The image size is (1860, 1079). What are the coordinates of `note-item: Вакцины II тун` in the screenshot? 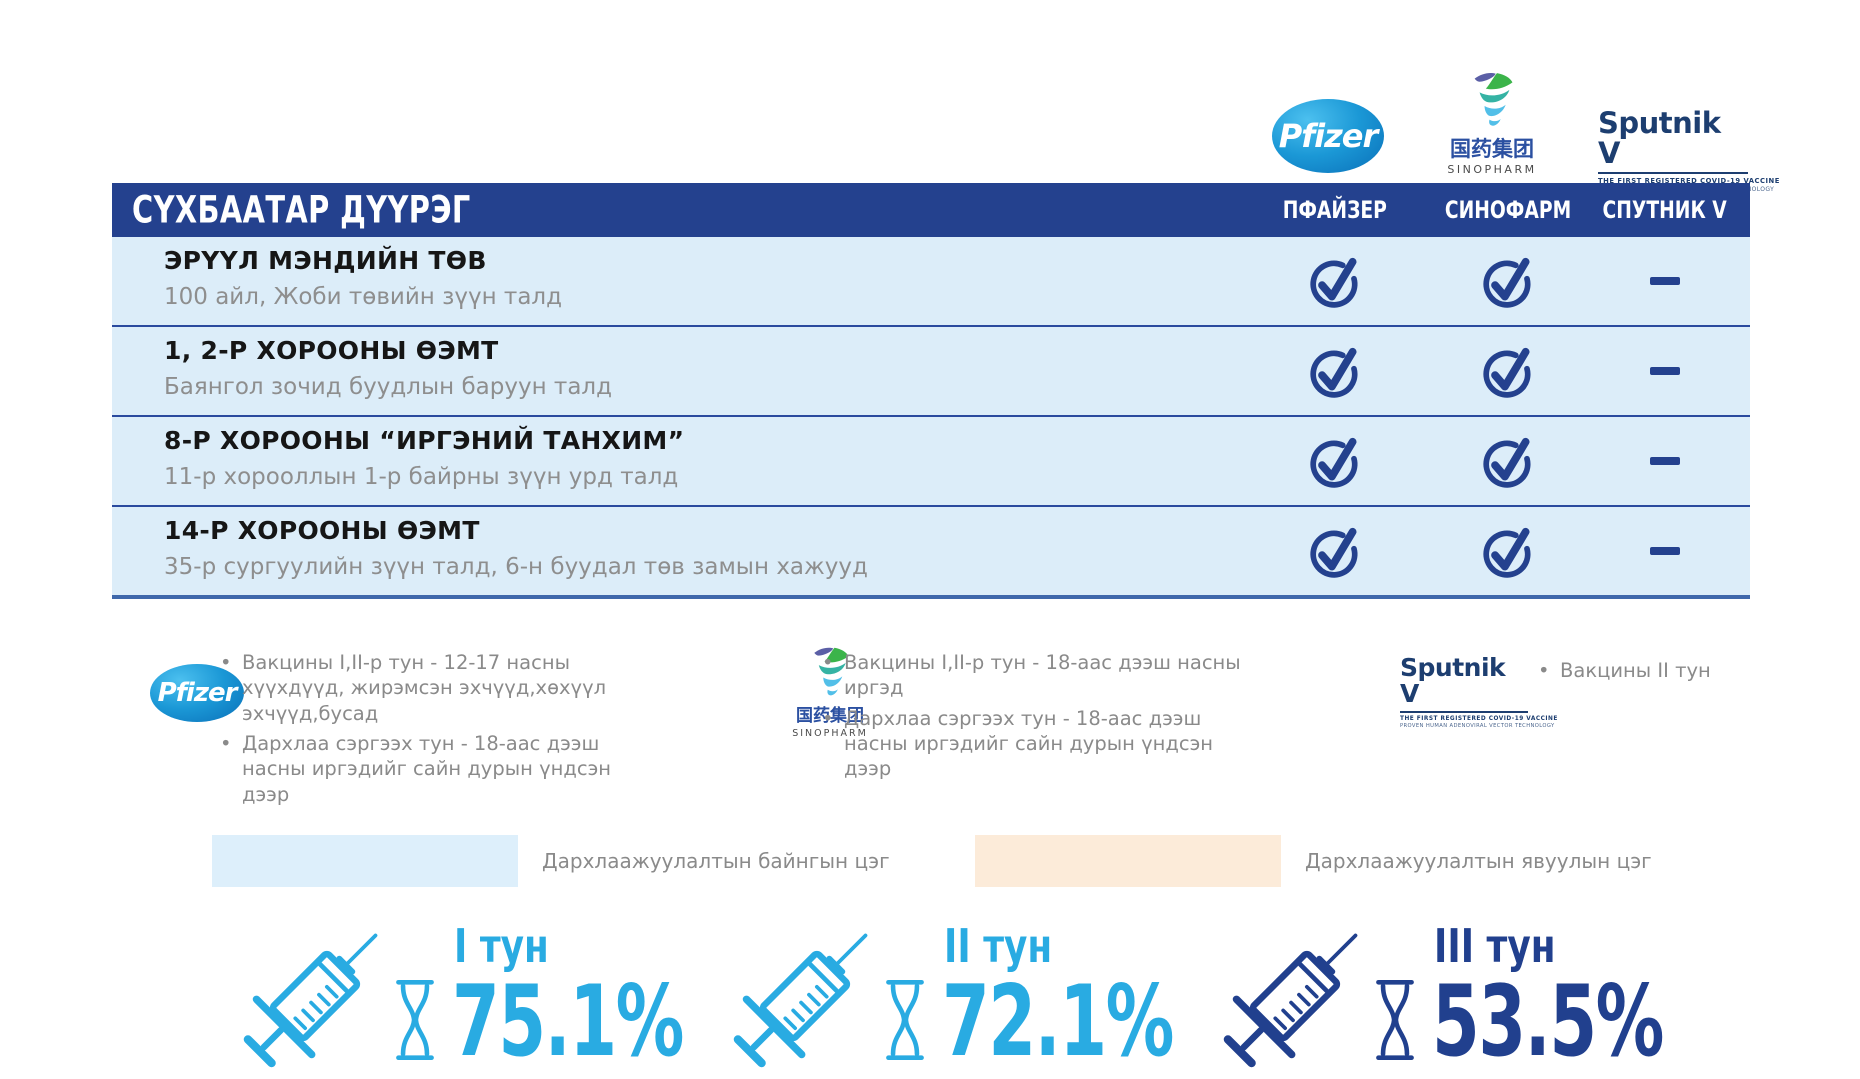 It's located at (1651, 671).